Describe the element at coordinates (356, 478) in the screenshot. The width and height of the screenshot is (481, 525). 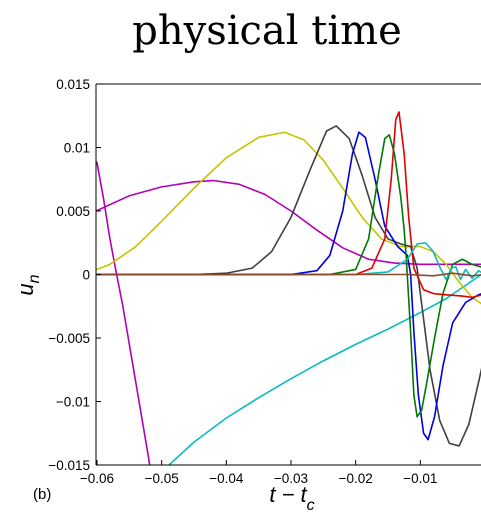
I see `x-tick-label: −0.02` at that location.